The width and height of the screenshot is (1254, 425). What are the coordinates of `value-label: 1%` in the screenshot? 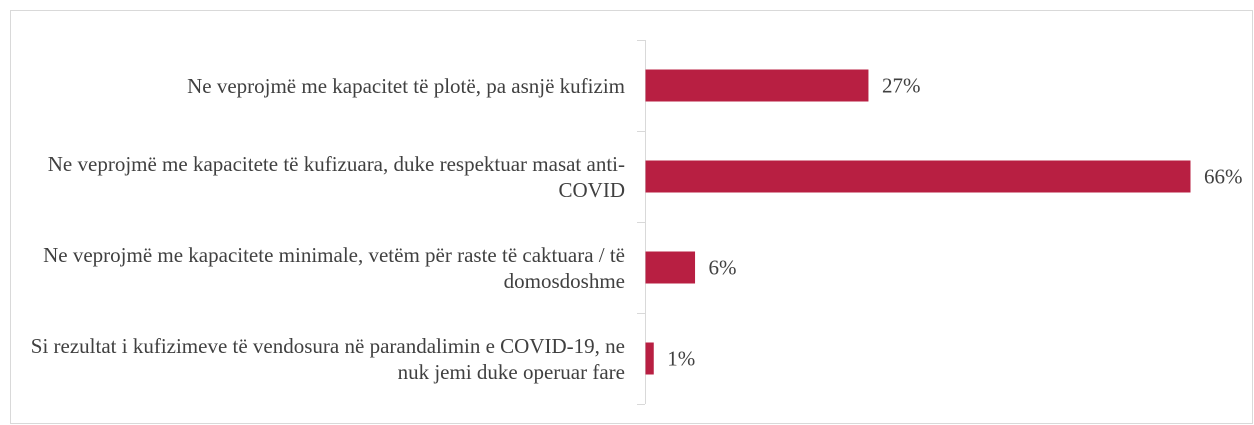 It's located at (681, 358).